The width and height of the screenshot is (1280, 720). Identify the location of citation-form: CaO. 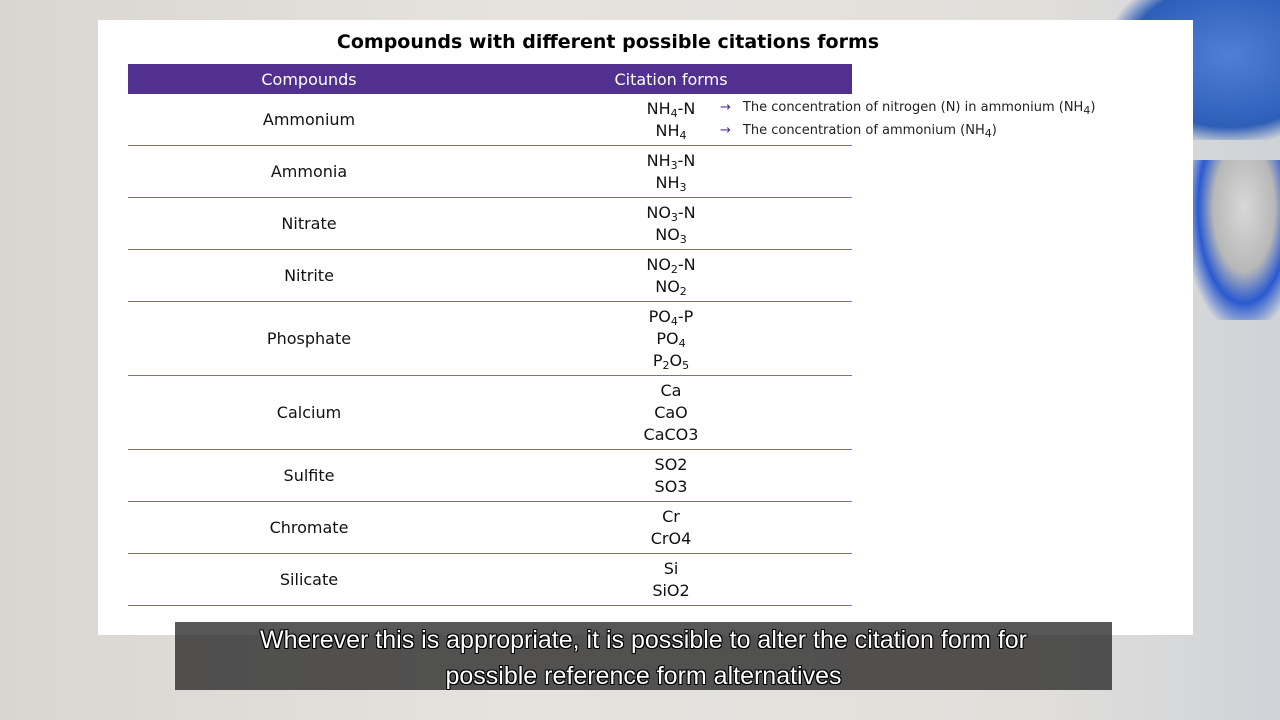
(671, 412).